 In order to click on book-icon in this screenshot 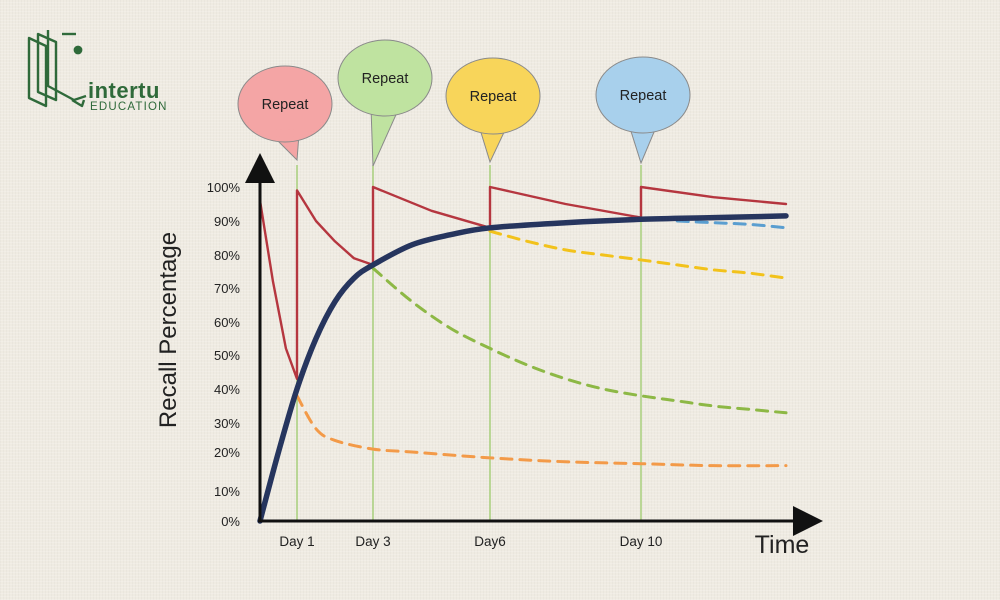, I will do `click(57, 69)`.